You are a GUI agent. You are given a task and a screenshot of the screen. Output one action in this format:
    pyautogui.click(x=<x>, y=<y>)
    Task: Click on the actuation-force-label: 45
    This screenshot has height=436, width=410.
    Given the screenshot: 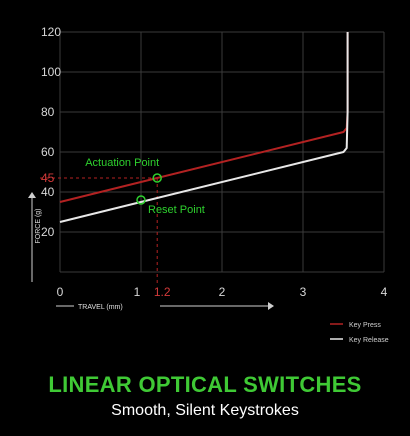 What is the action you would take?
    pyautogui.click(x=48, y=178)
    